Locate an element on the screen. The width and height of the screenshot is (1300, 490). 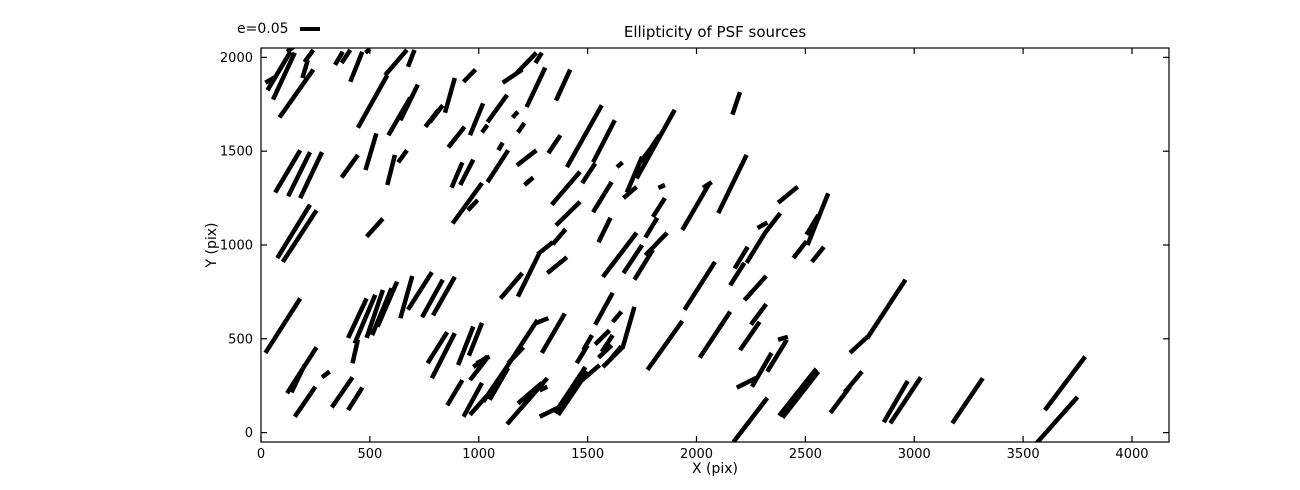
y-tick-label: 1500 is located at coordinates (236, 152).